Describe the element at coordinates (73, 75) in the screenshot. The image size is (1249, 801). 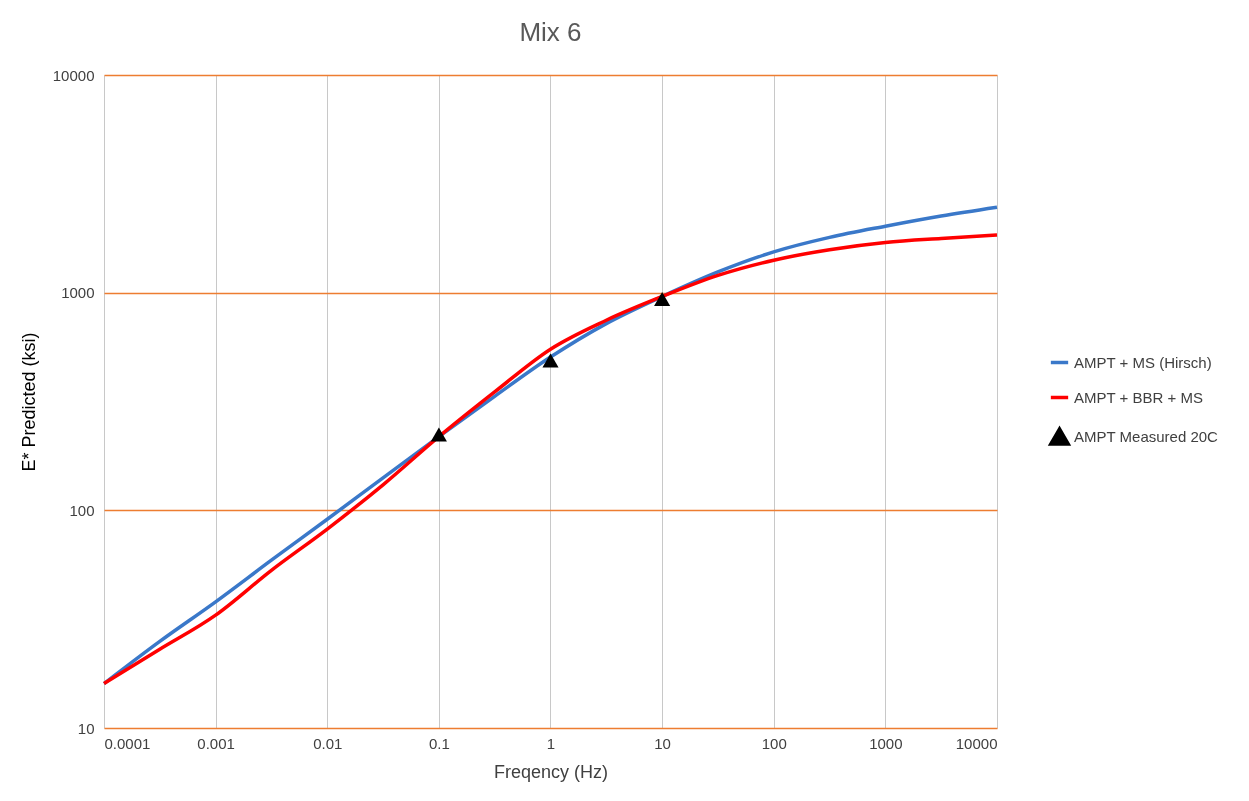
I see `y-tick-label: 10000` at that location.